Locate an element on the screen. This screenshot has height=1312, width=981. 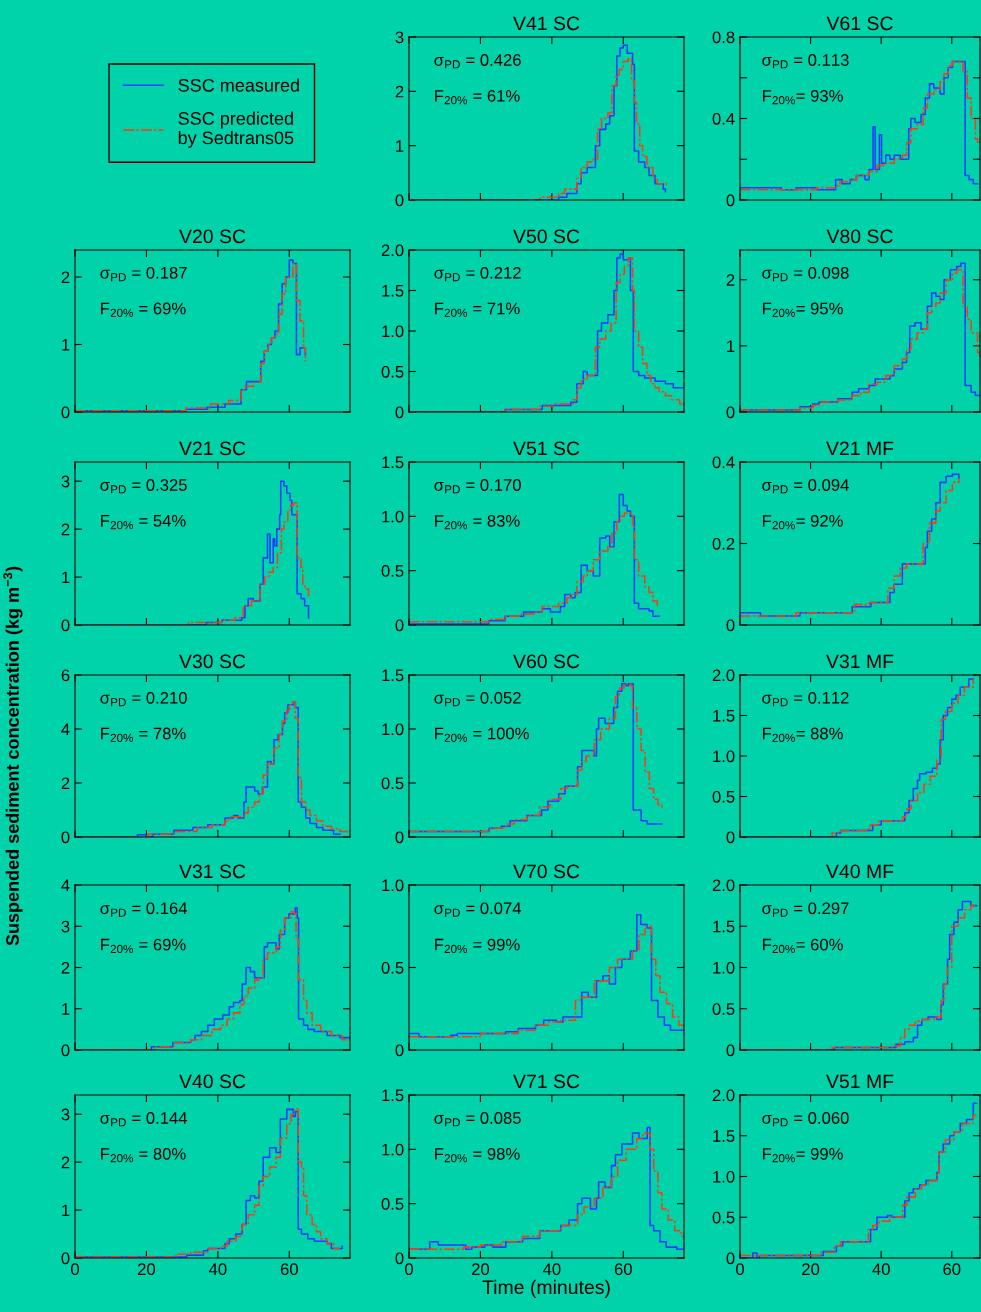
chart-title: V50 SC is located at coordinates (546, 236).